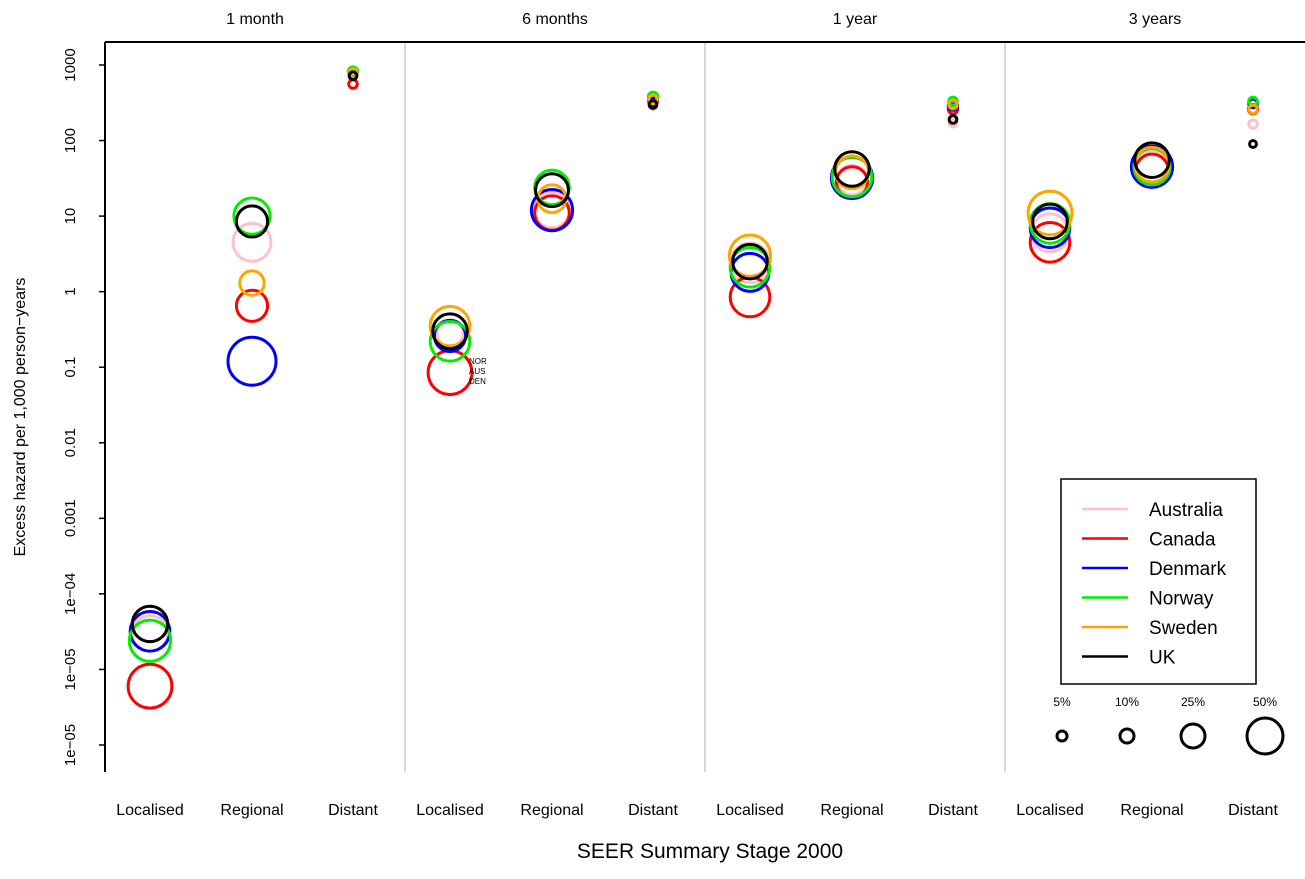 This screenshot has height=879, width=1305. I want to click on size-legend-label: 50%, so click(1265, 702).